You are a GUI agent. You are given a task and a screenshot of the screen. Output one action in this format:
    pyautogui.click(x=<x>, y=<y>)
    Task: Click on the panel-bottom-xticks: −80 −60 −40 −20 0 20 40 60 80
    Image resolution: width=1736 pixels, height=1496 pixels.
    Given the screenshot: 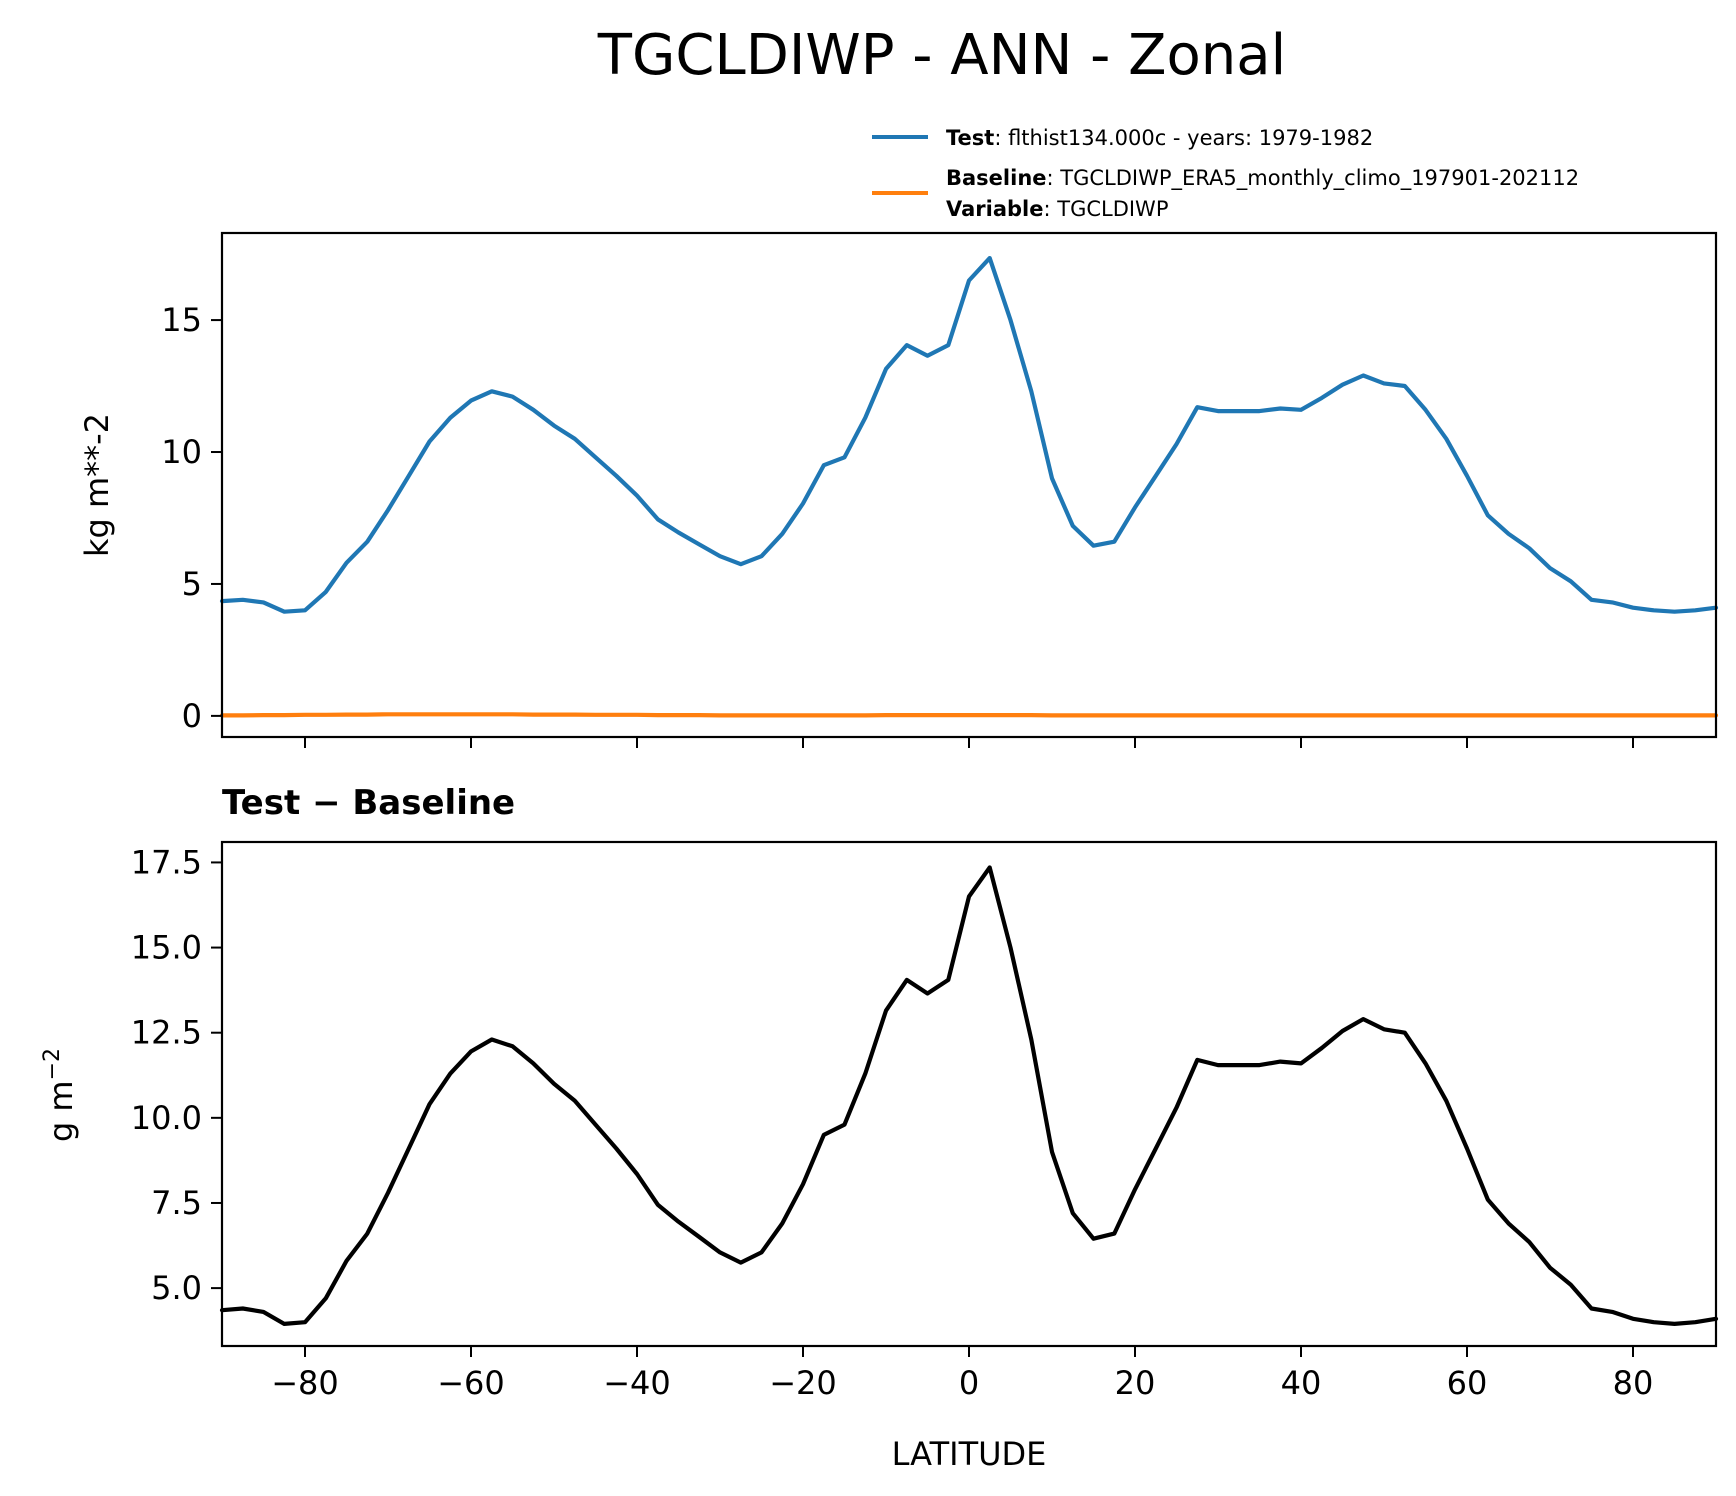 What is the action you would take?
    pyautogui.click(x=962, y=1374)
    